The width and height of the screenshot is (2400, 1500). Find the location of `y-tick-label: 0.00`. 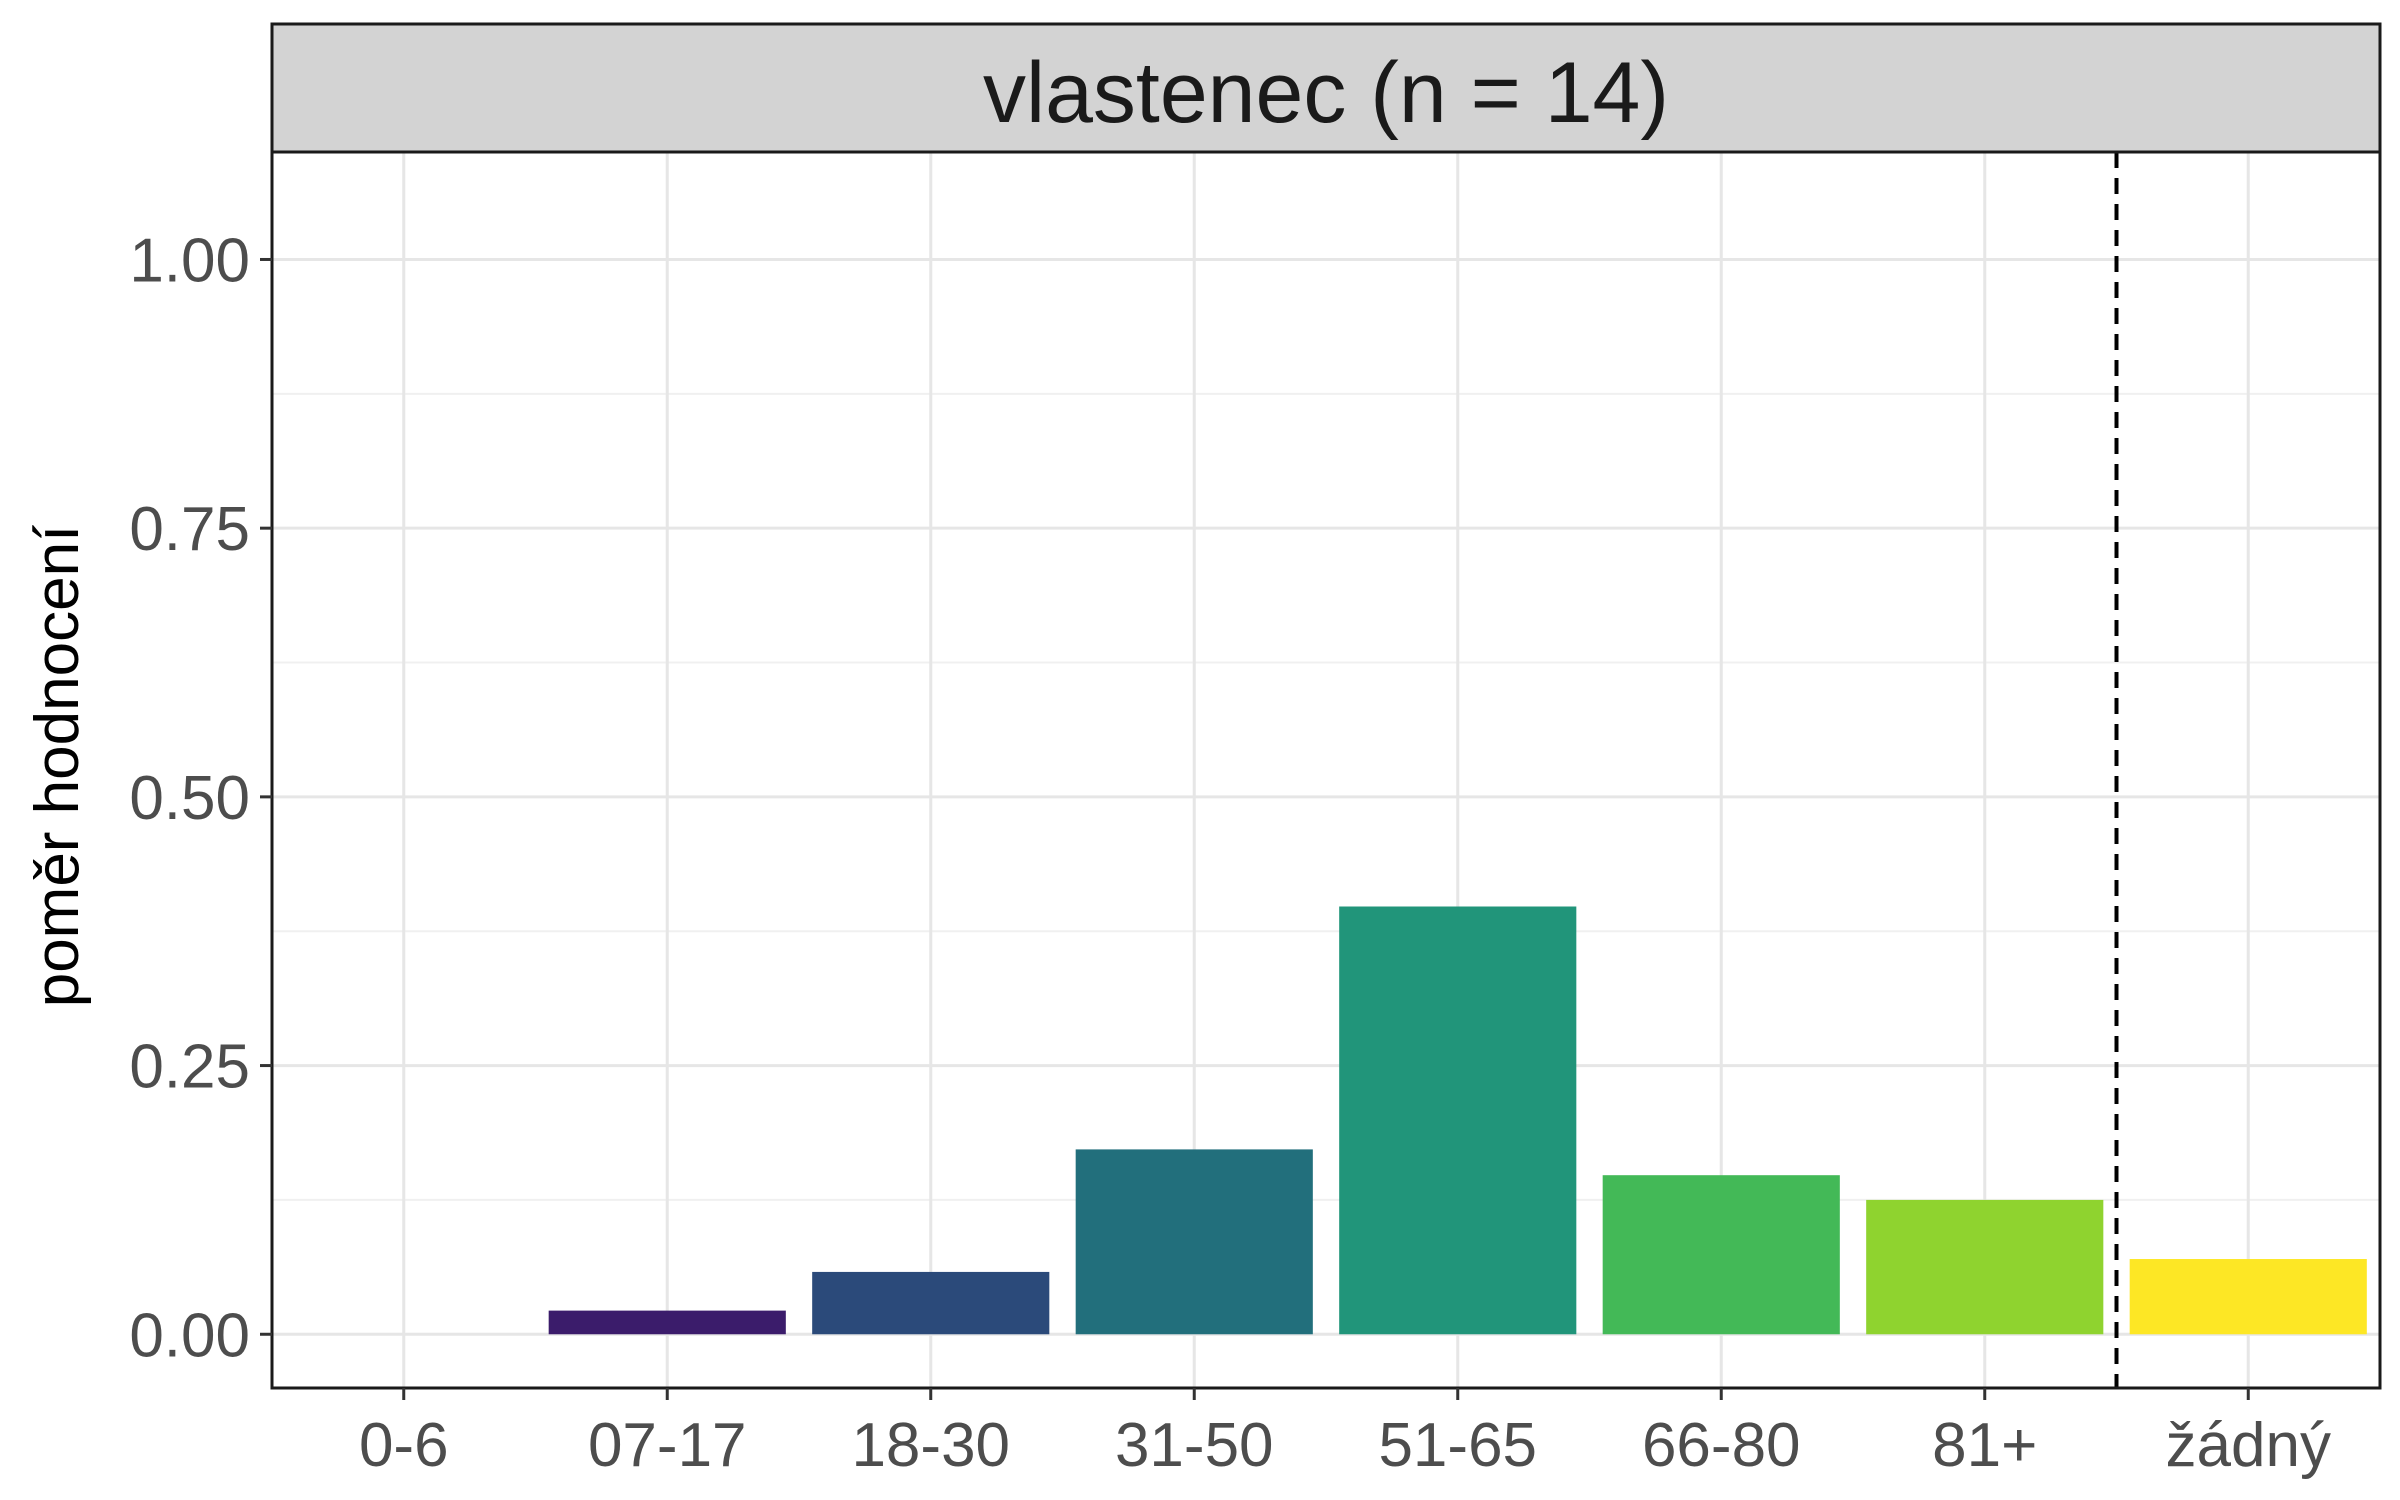

y-tick-label: 0.00 is located at coordinates (189, 1335).